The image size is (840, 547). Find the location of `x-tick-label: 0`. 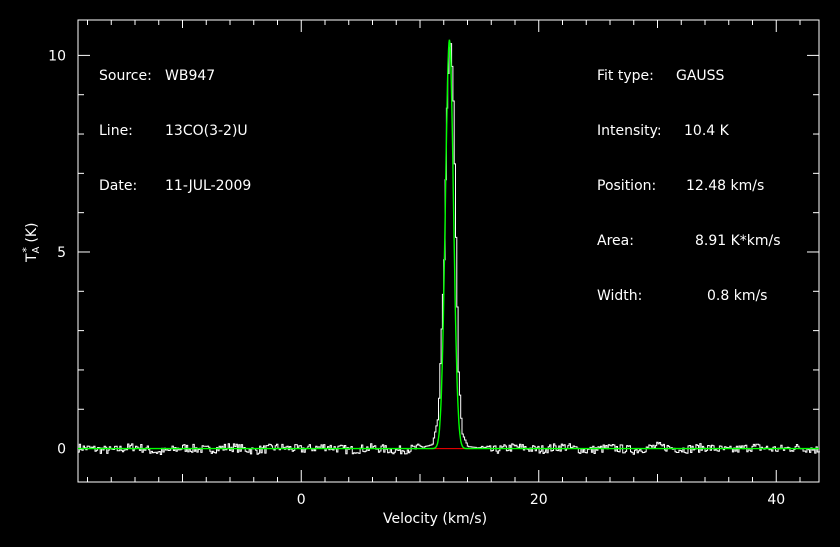

x-tick-label: 0 is located at coordinates (301, 500).